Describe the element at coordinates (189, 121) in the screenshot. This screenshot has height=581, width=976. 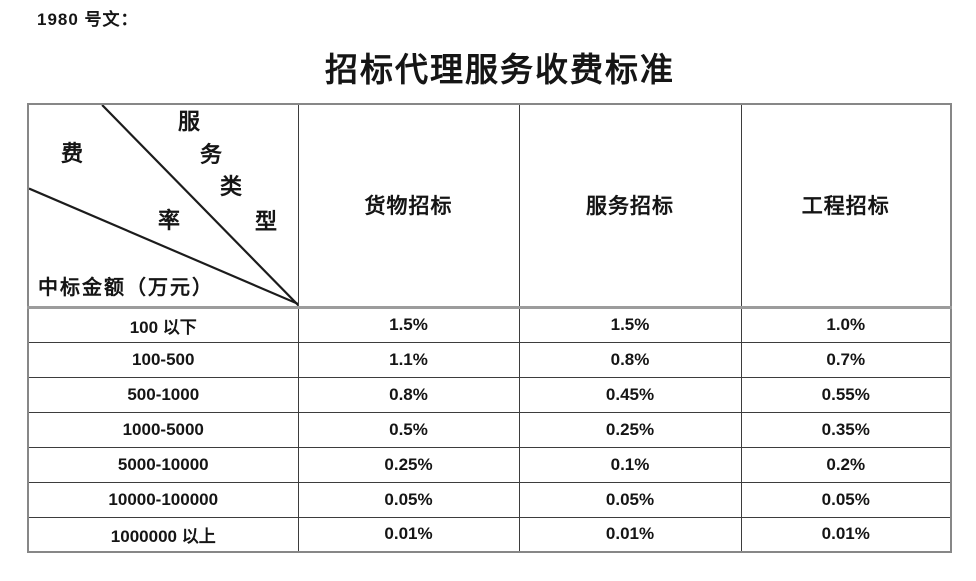
I see `corner-char-service-1: 服` at that location.